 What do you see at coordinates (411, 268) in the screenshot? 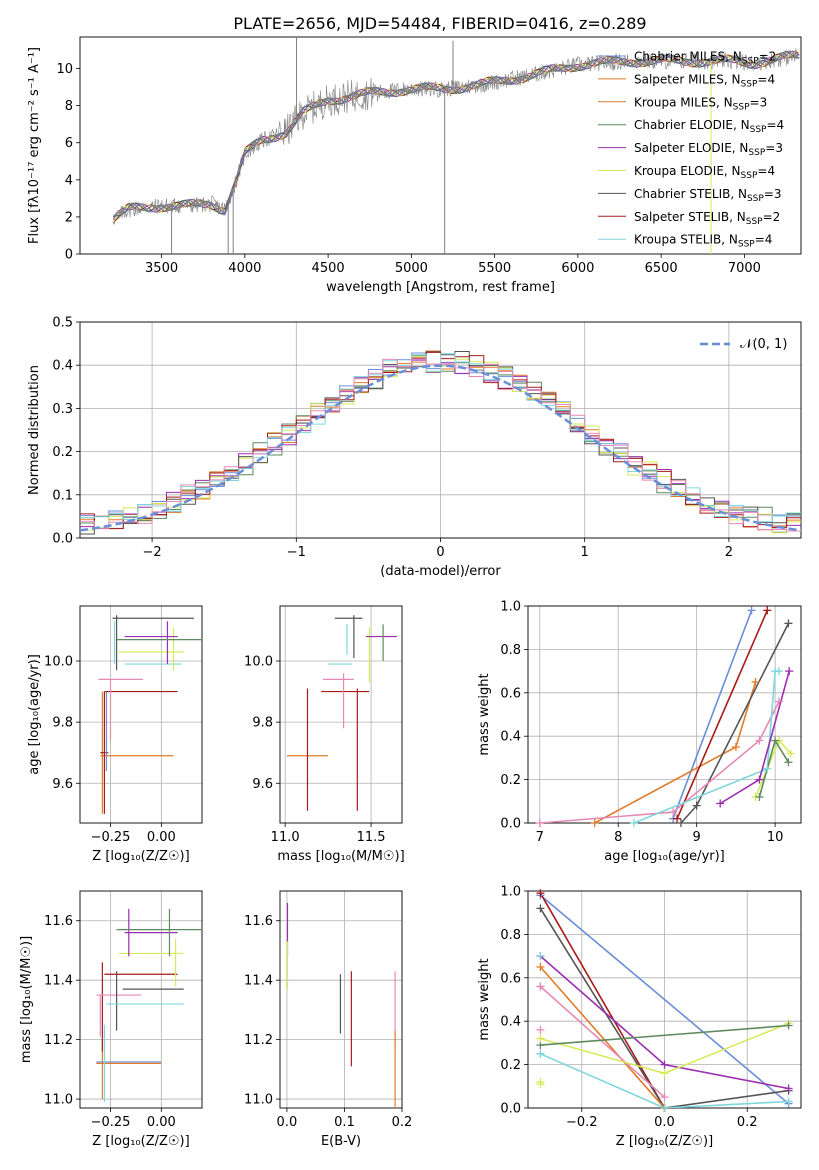
I see `x-tick-label: 5000` at bounding box center [411, 268].